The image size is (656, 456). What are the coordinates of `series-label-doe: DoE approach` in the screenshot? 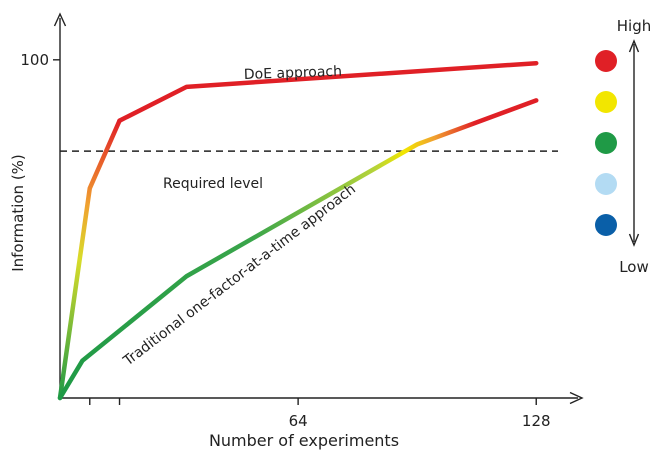 It's located at (293, 73).